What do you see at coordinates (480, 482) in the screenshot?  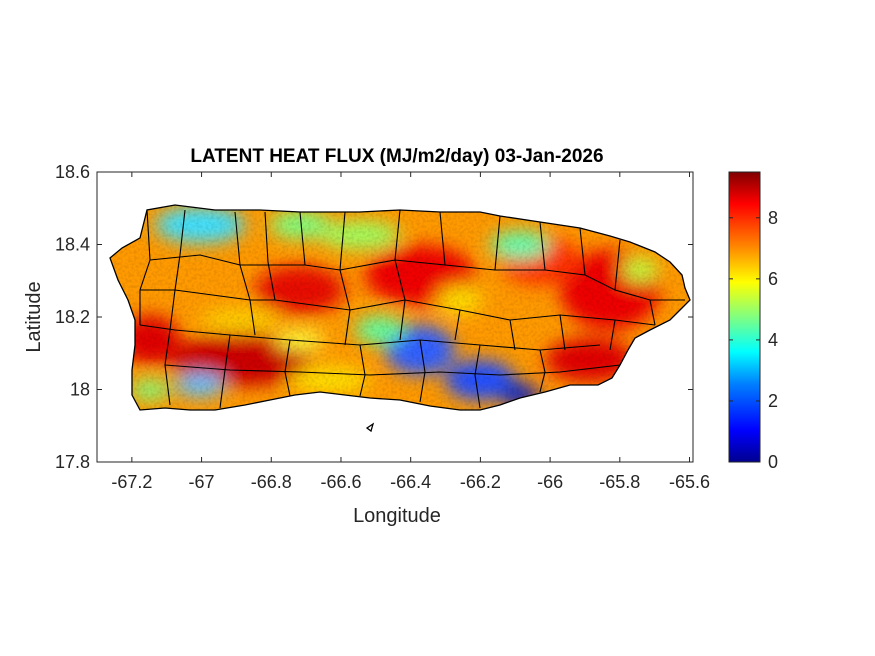 I see `x-tick-label: -66.2` at bounding box center [480, 482].